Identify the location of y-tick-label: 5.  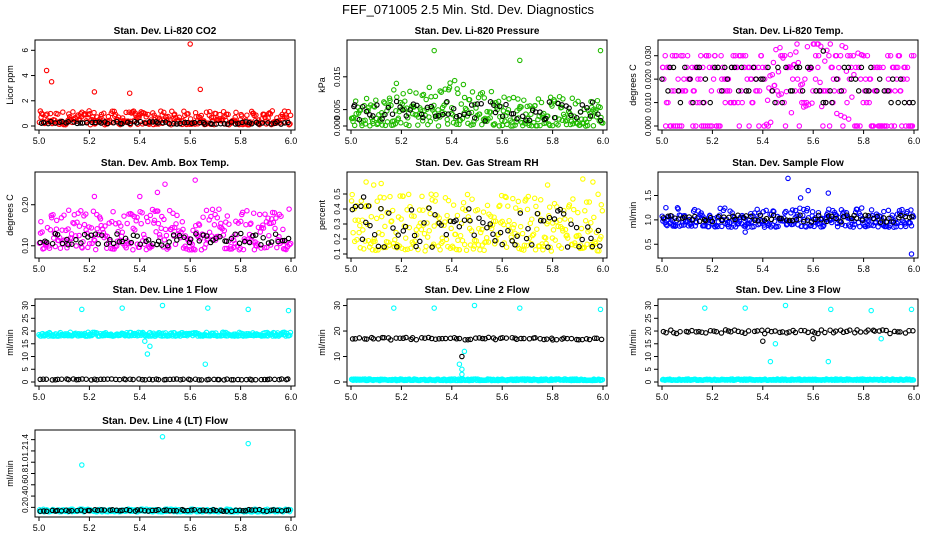
(25, 368).